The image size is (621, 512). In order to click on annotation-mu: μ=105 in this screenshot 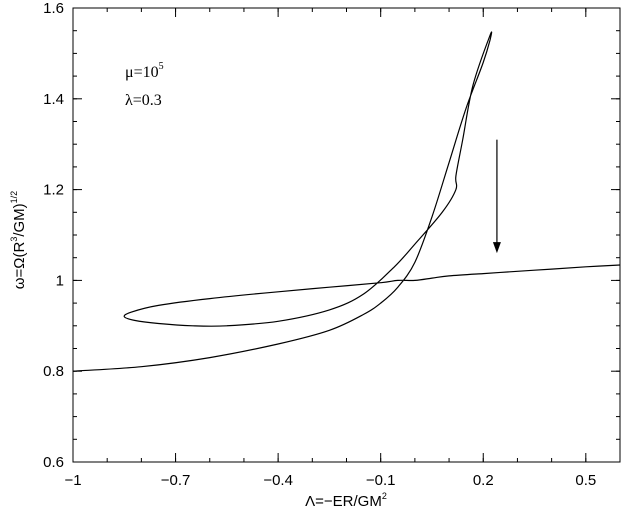, I will do `click(144, 71)`.